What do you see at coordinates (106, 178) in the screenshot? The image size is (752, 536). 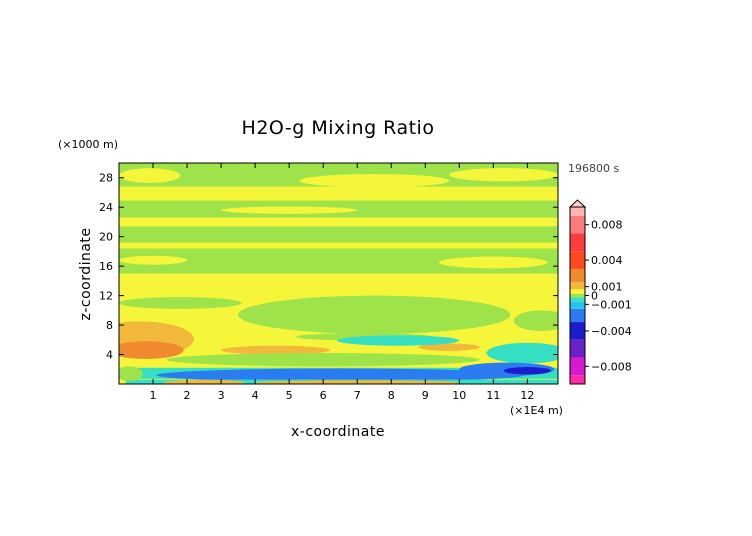 I see `y-tick-label: 28` at bounding box center [106, 178].